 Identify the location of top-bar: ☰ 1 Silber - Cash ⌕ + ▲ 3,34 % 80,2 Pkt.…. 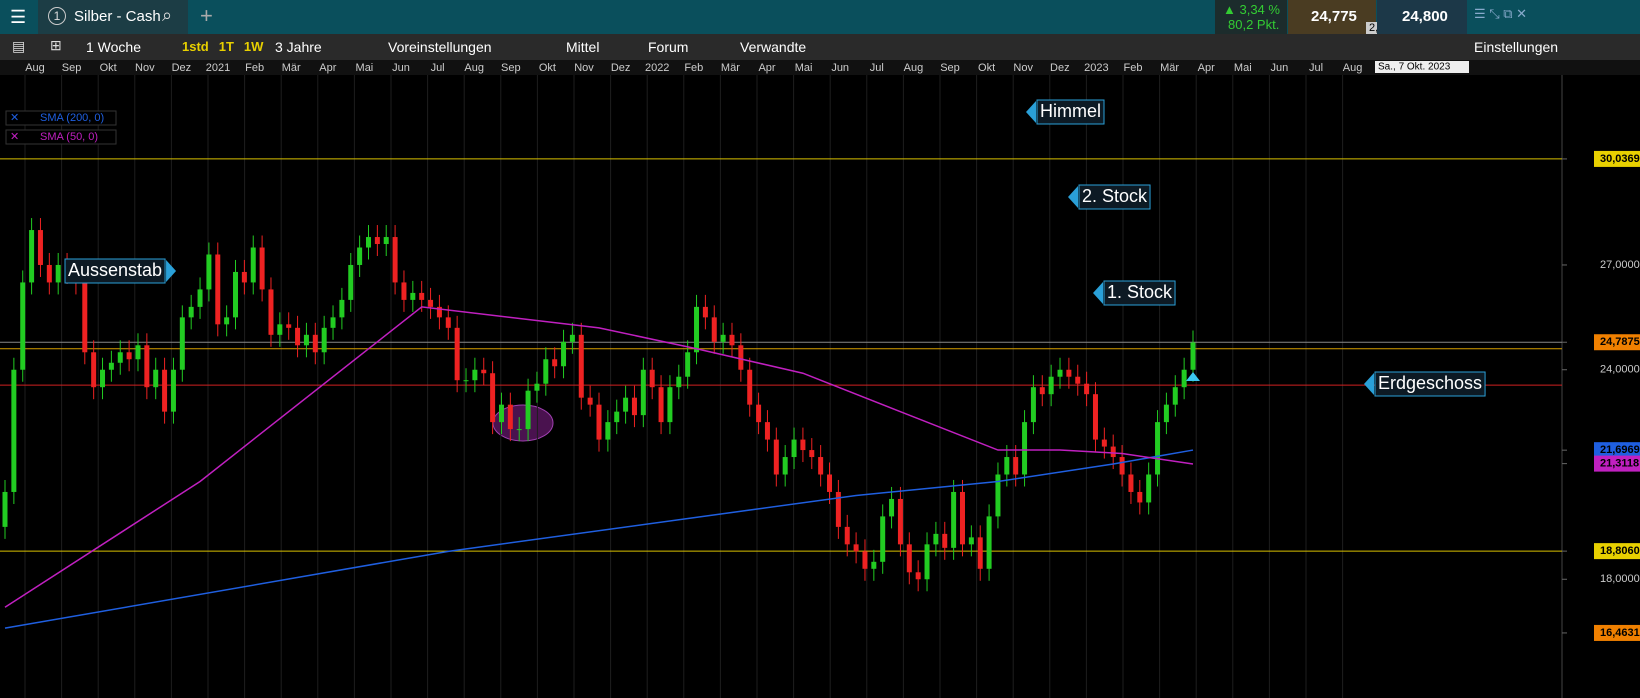
(820, 17).